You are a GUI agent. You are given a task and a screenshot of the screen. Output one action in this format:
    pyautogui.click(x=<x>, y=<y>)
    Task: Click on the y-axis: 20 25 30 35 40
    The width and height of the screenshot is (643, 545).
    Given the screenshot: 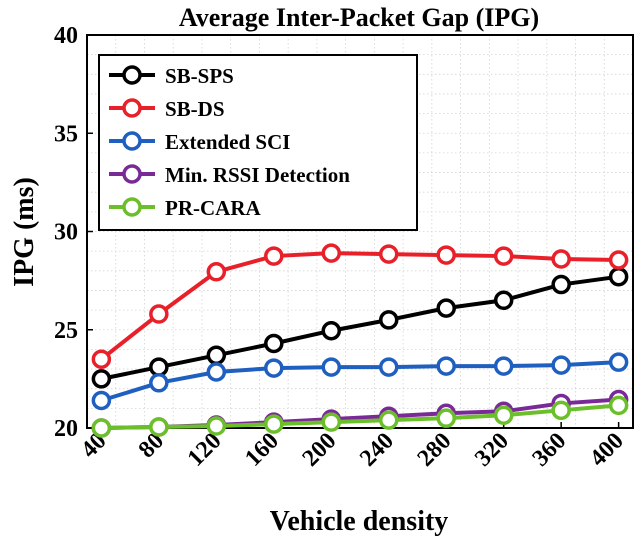 What is the action you would take?
    pyautogui.click(x=73, y=232)
    